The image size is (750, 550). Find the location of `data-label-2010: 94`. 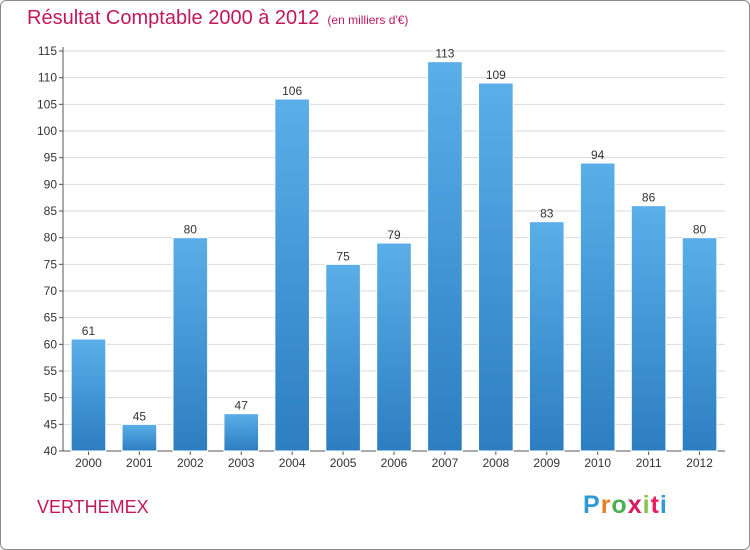

data-label-2010: 94 is located at coordinates (598, 155).